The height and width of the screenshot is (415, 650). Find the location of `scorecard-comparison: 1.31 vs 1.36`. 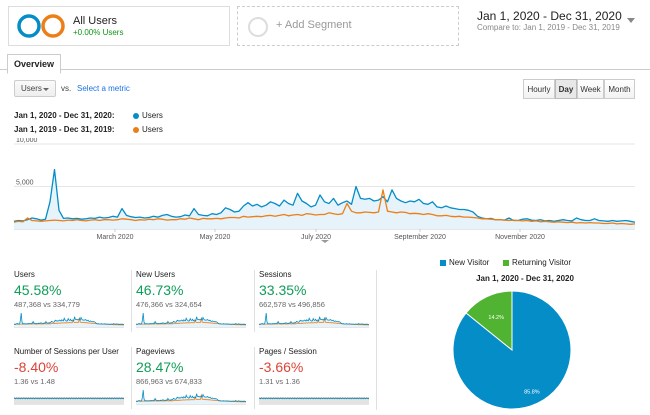

scorecard-comparison: 1.31 vs 1.36 is located at coordinates (279, 381).